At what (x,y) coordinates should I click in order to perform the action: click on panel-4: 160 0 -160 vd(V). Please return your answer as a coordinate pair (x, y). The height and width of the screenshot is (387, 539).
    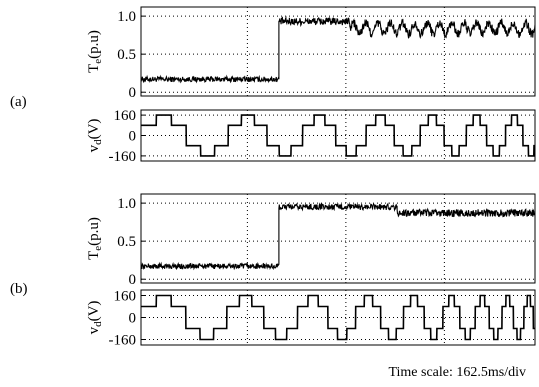
    Looking at the image, I should click on (311, 319).